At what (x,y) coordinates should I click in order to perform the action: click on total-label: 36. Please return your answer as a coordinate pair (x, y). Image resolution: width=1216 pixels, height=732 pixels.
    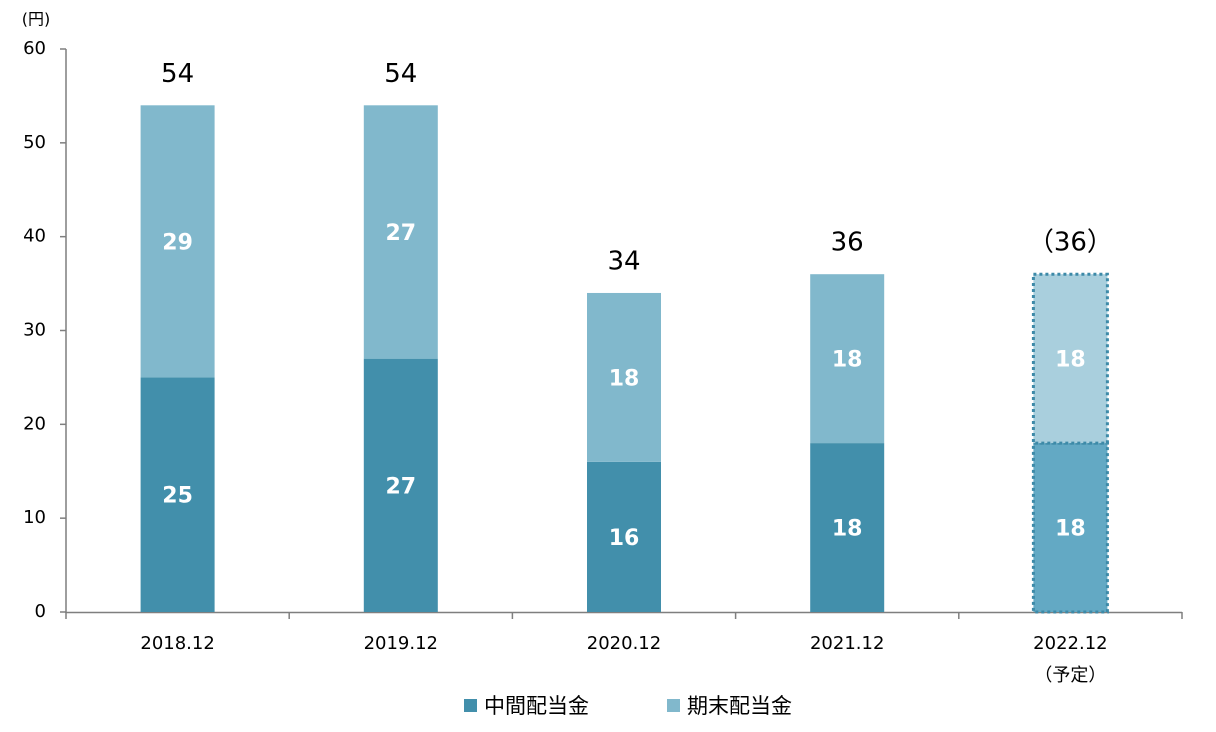
    Looking at the image, I should click on (847, 243).